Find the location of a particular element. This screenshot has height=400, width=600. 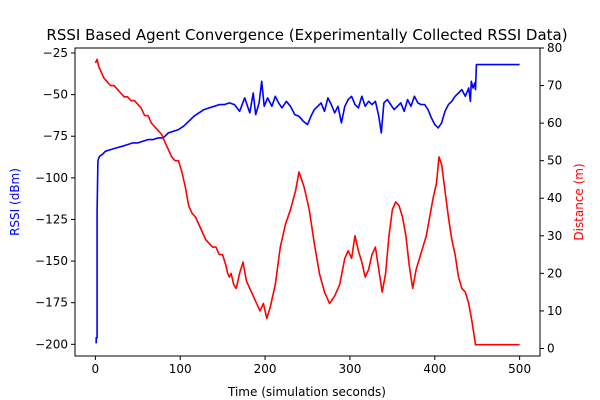

left-y-tick-label: −75 is located at coordinates (55, 136).